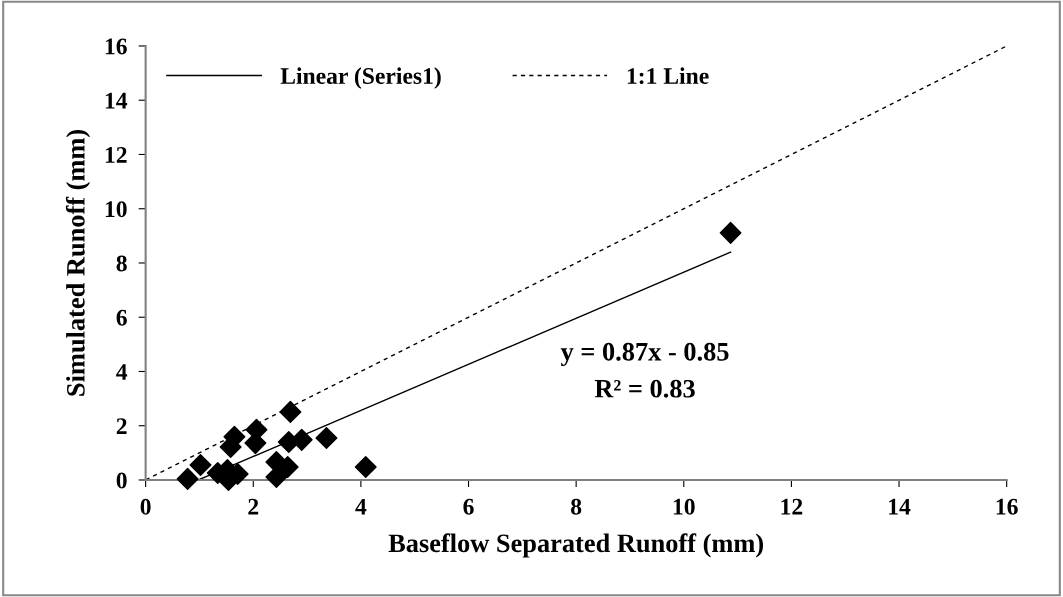 The image size is (1063, 597). I want to click on x-tick-label: 14, so click(900, 506).